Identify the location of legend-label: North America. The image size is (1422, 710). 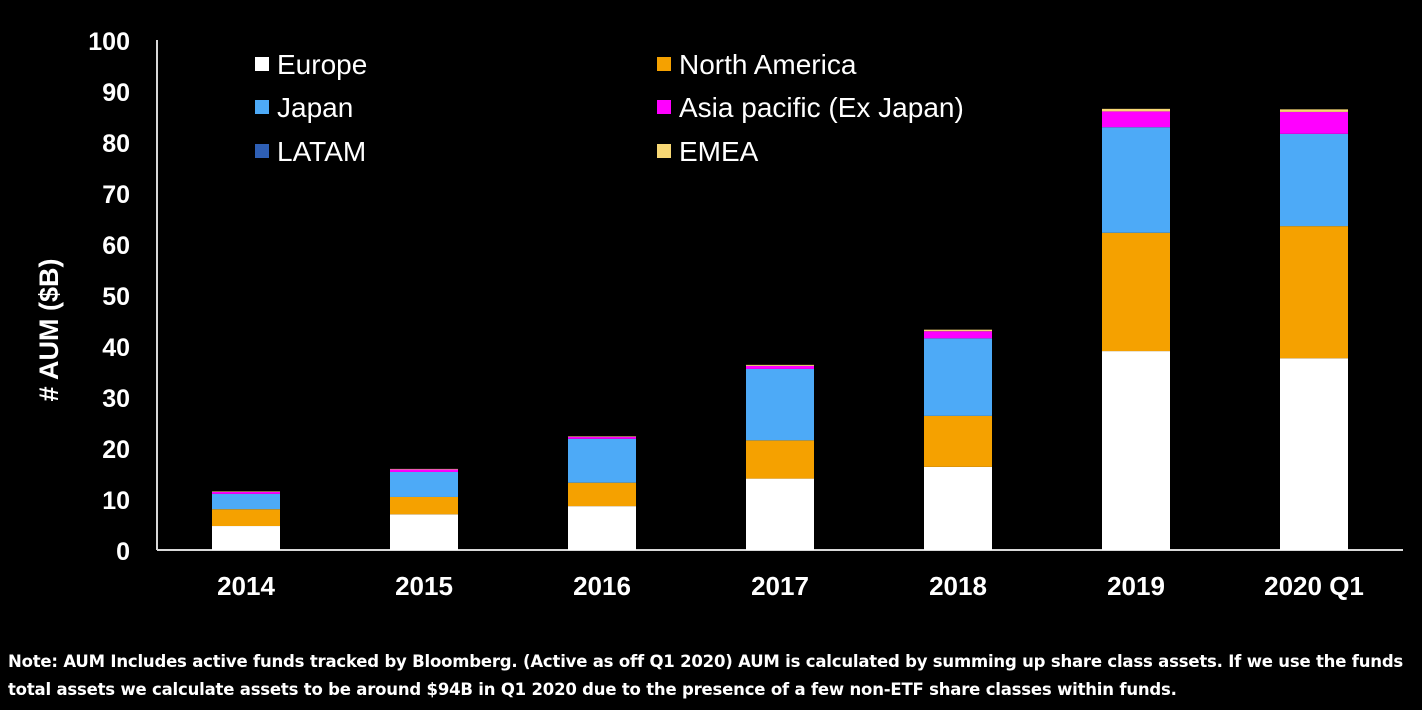
(768, 64).